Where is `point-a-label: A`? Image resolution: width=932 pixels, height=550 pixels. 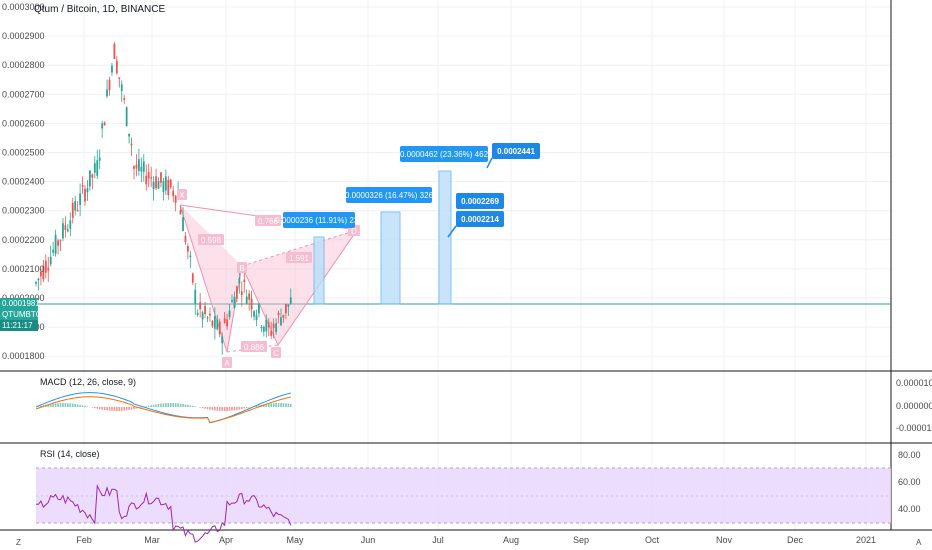 point-a-label: A is located at coordinates (227, 363).